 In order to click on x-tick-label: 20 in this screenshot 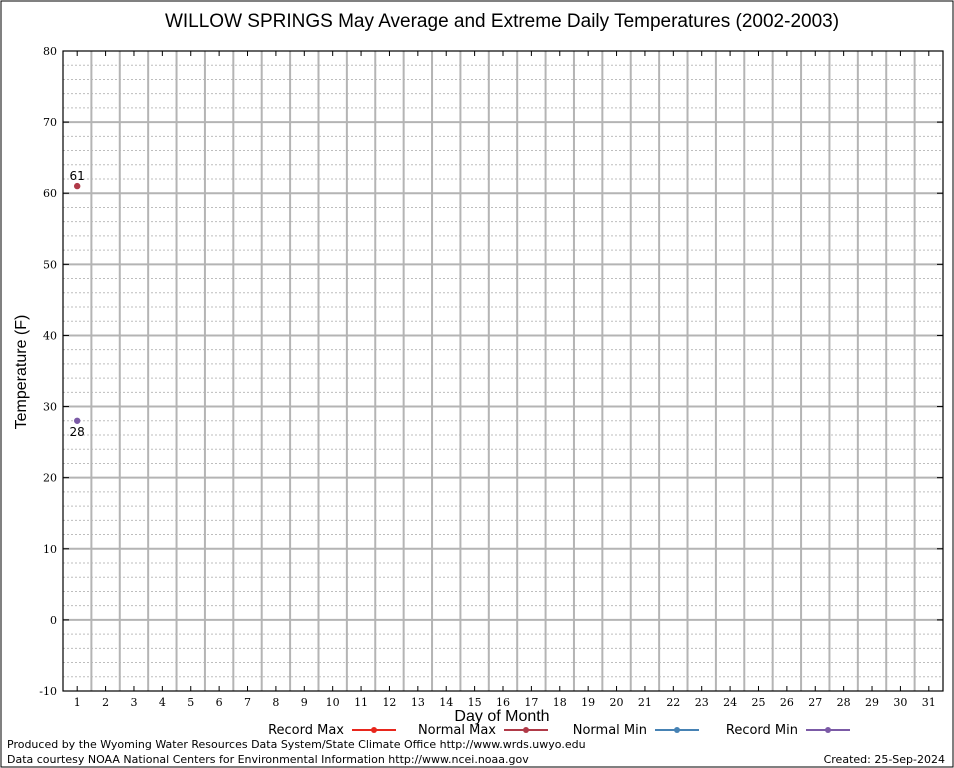, I will do `click(617, 702)`.